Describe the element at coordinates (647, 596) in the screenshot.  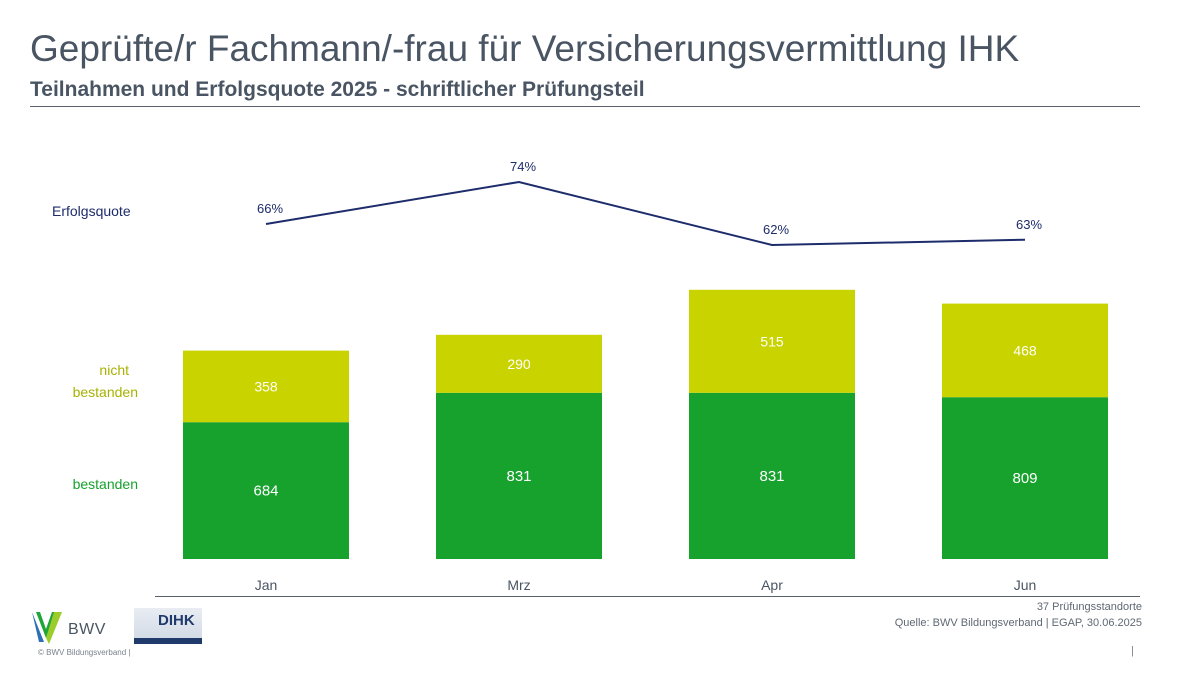
I see `x-axis-line` at that location.